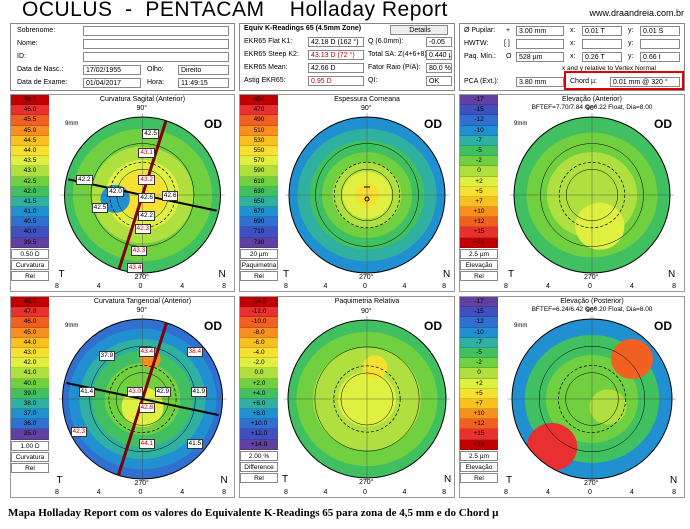 This screenshot has height=529, width=690. Describe the element at coordinates (645, 82) in the screenshot. I see `chord-field: 0.01 mm @ 320 °` at that location.